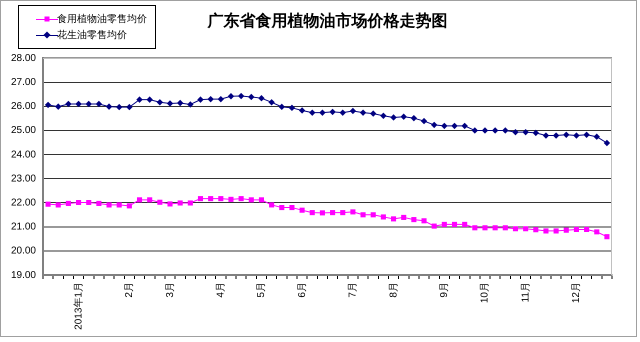 This screenshot has width=640, height=342. I want to click on y-tick-label: 25.00, so click(23, 130).